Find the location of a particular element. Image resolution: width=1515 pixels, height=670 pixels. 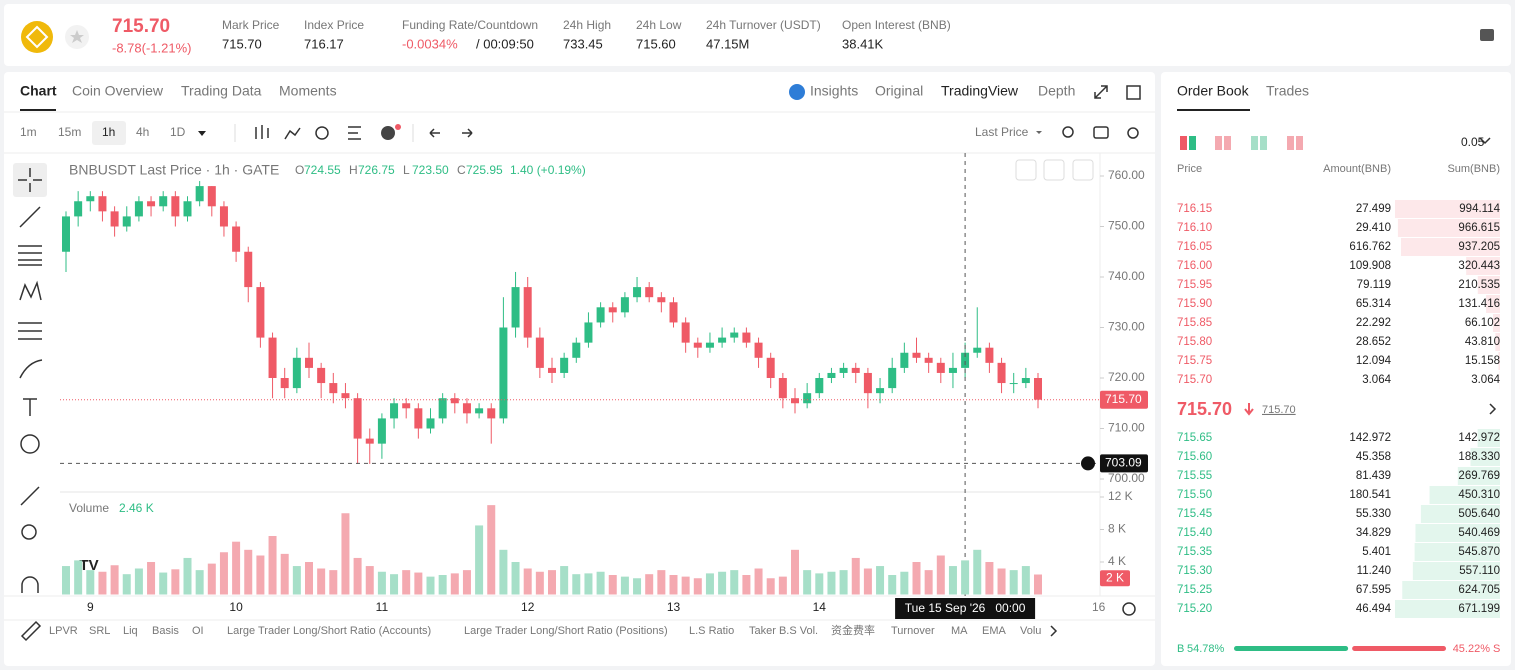

candle-type-icon is located at coordinates (262, 132).